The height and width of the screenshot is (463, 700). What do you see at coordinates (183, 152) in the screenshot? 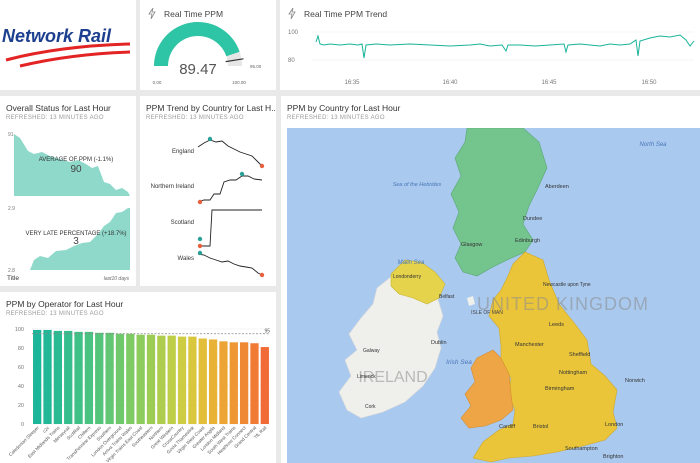
I see `country-label-england: England` at bounding box center [183, 152].